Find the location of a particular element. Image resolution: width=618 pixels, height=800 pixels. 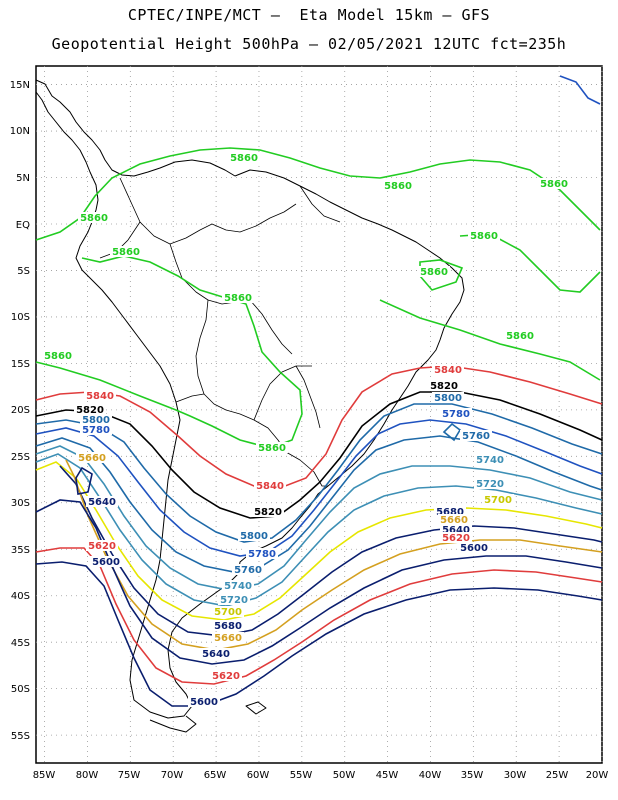

lon-label: 40W is located at coordinates (430, 775).